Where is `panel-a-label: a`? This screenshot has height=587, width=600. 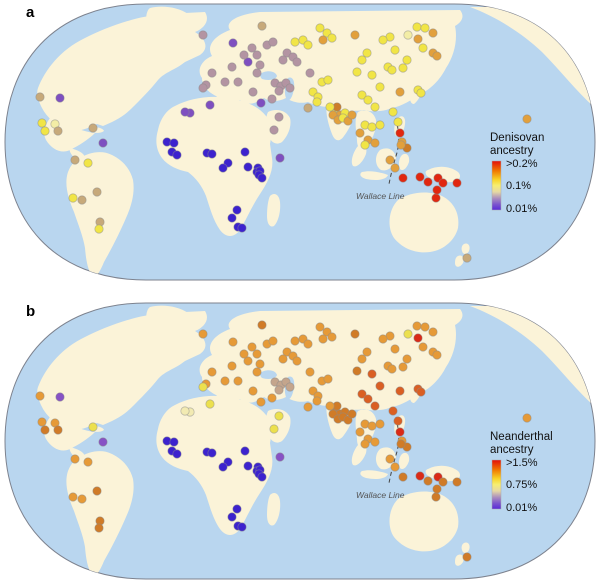
panel-a-label: a is located at coordinates (30, 12).